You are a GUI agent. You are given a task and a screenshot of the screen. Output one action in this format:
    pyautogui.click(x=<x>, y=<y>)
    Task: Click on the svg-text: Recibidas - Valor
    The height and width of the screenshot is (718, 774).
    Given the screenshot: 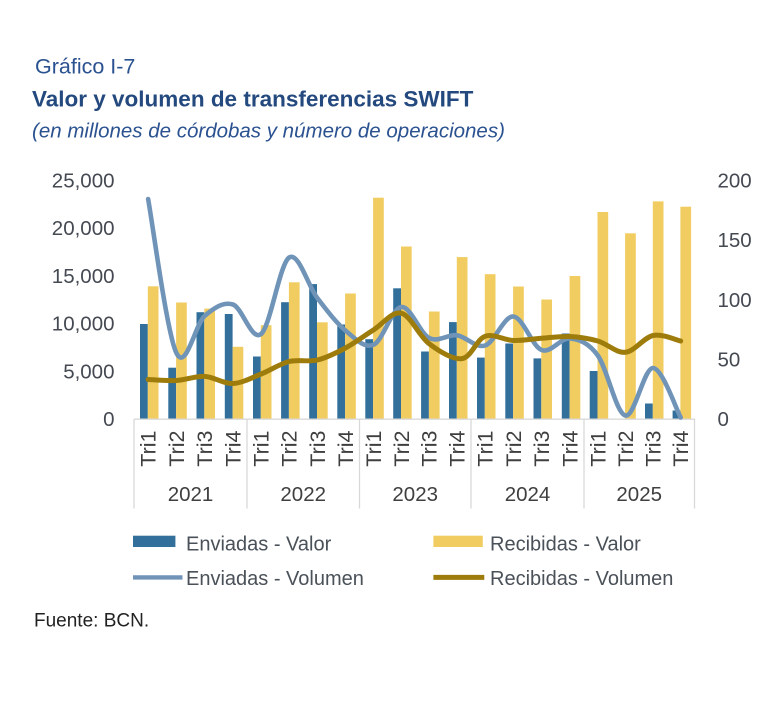 What is the action you would take?
    pyautogui.click(x=565, y=545)
    